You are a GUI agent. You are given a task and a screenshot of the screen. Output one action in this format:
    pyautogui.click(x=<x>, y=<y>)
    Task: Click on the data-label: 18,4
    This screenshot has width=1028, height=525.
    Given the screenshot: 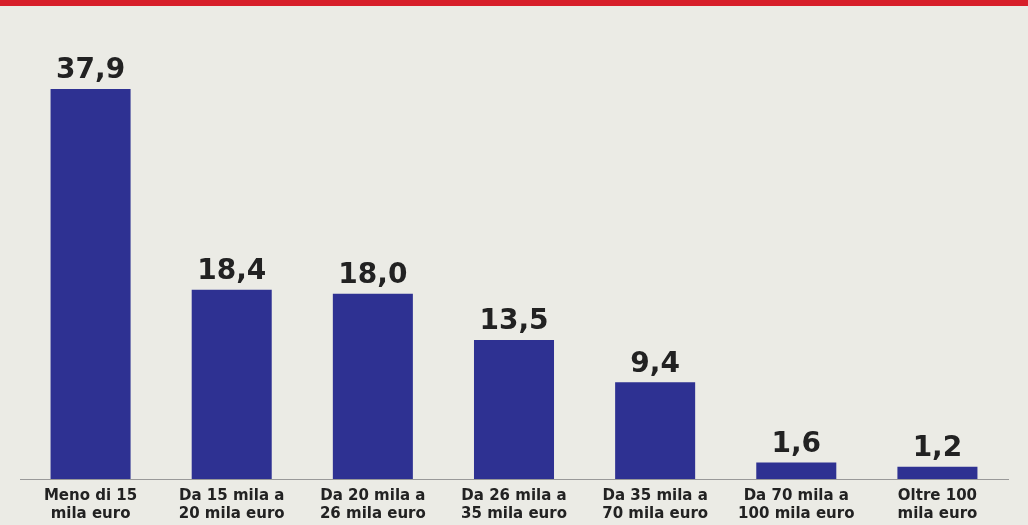 What is the action you would take?
    pyautogui.click(x=232, y=269)
    